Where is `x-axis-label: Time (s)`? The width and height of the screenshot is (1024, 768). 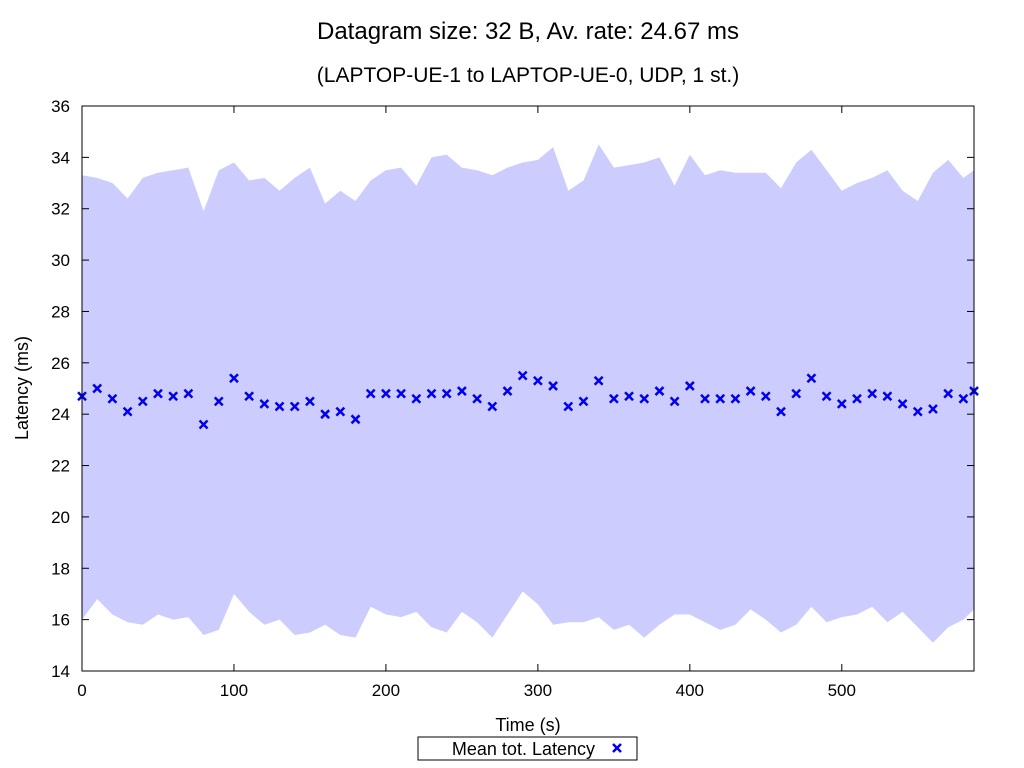 x-axis-label: Time (s) is located at coordinates (527, 725).